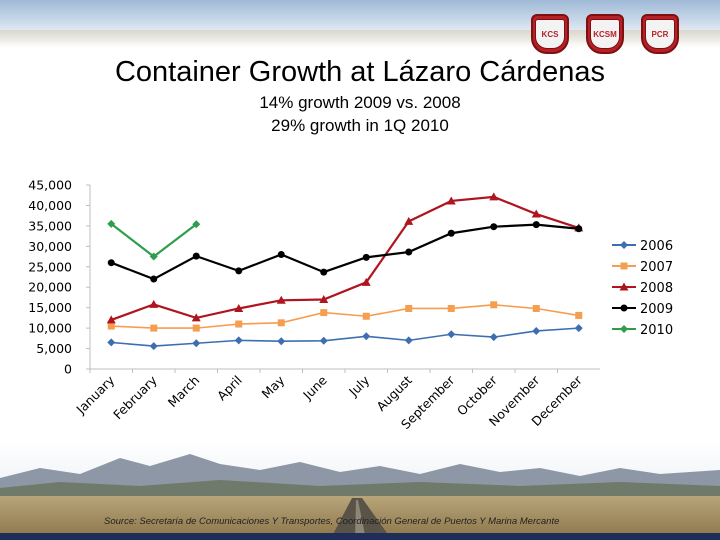 Image resolution: width=720 pixels, height=540 pixels. I want to click on legend-label: 2010, so click(656, 330).